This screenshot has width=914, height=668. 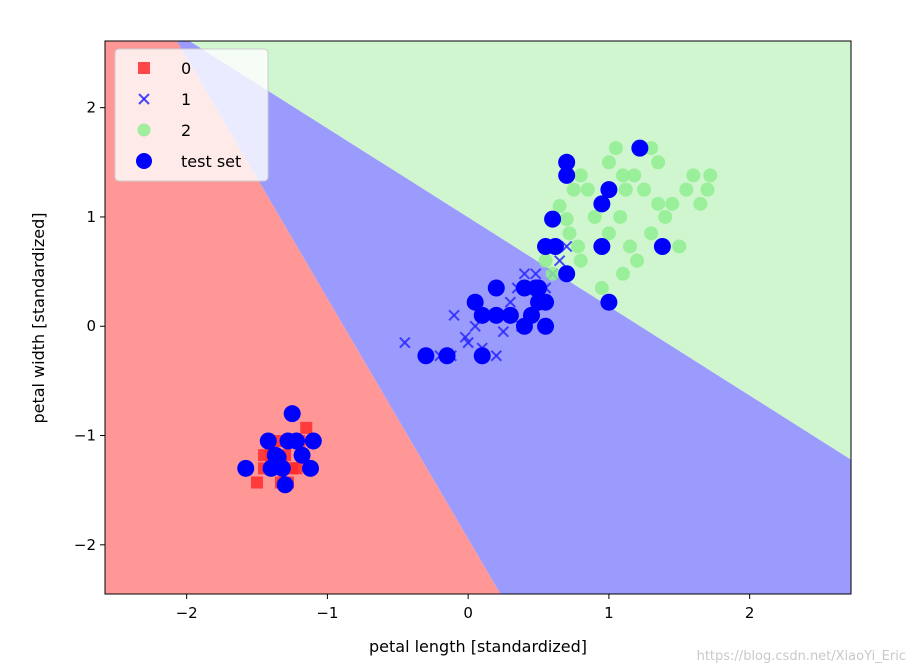 What do you see at coordinates (164, 68) in the screenshot?
I see `legend-item: 0` at bounding box center [164, 68].